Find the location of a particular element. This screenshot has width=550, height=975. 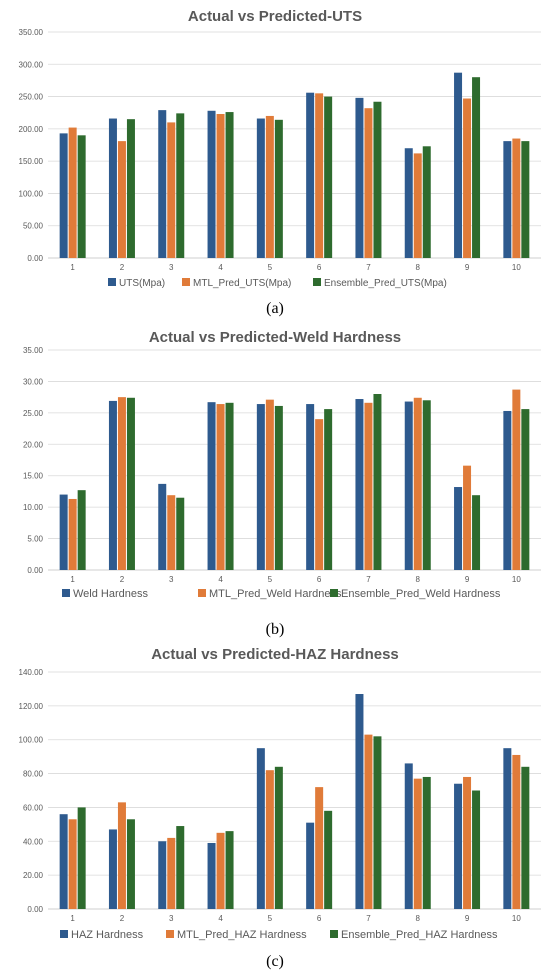

chart-title: Actual vs Predicted-HAZ Hardness is located at coordinates (275, 654).